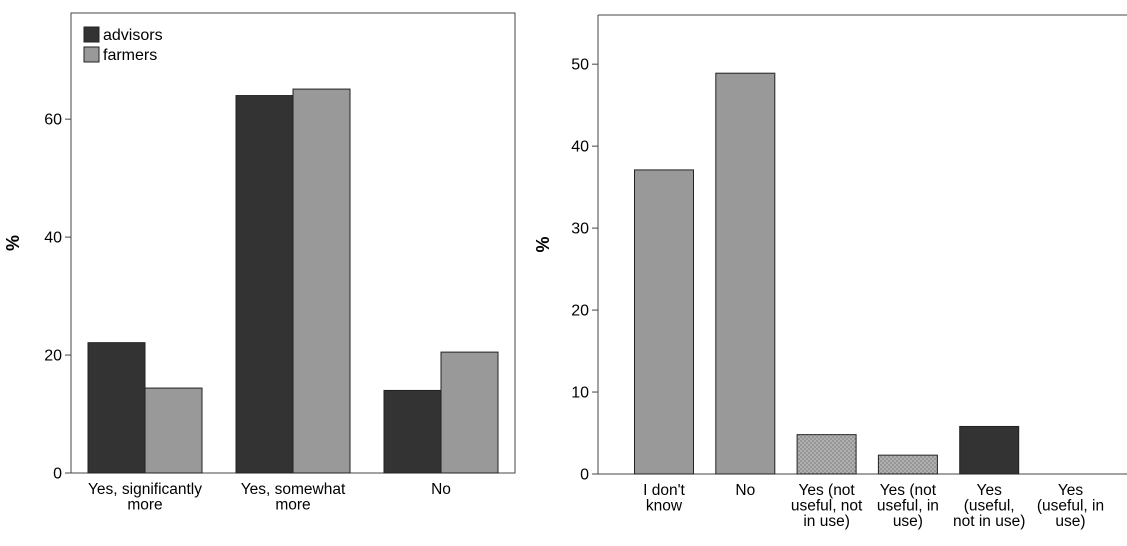  Describe the element at coordinates (53, 120) in the screenshot. I see `left-chart-y-tick-label: 60` at that location.